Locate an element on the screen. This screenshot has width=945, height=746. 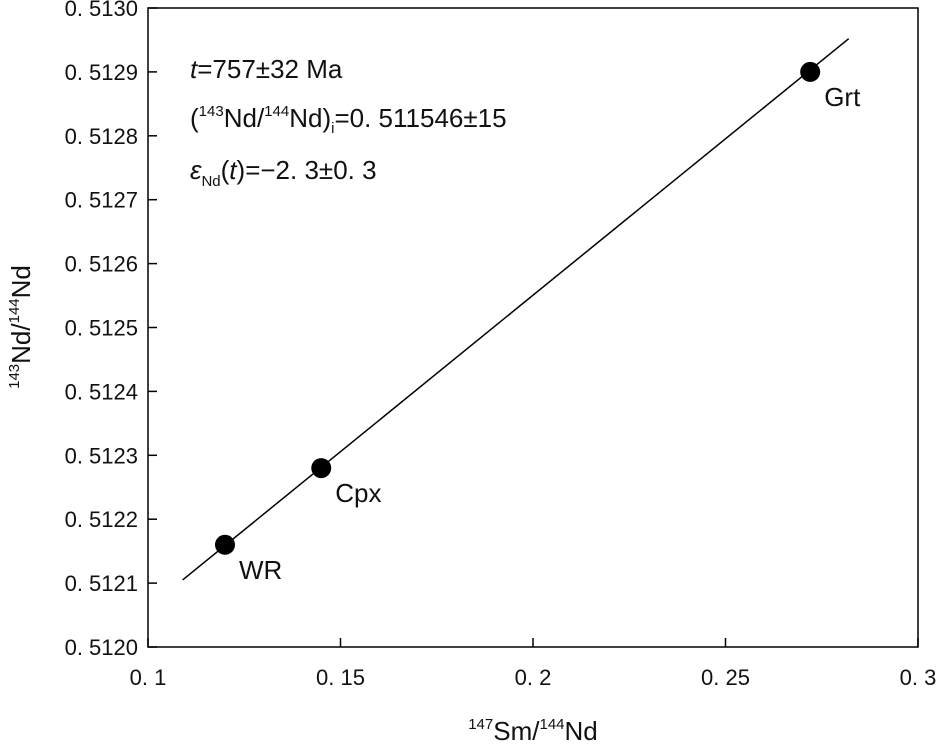
data-point-grt is located at coordinates (810, 71).